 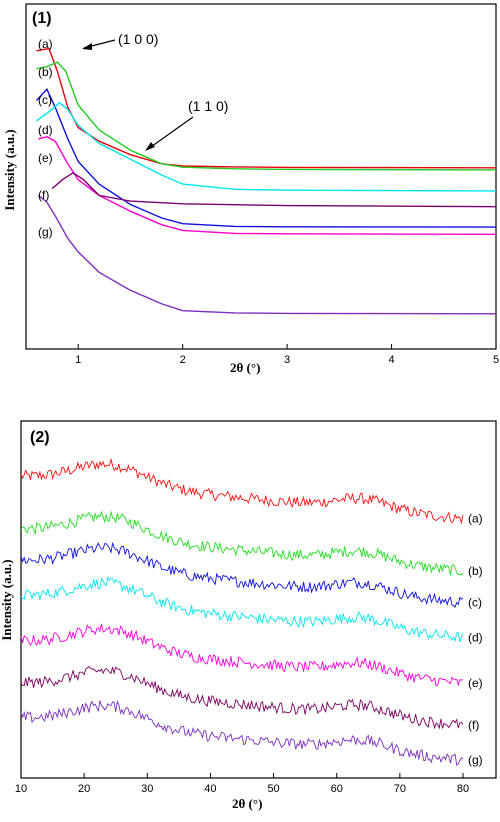 I want to click on series-labels-1: (a) (b) (c) (d) (e) (f) (g), so click(x=45, y=138).